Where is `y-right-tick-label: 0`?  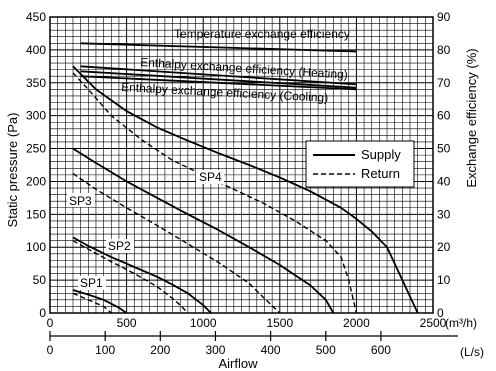 y-right-tick-label: 0 is located at coordinates (440, 313).